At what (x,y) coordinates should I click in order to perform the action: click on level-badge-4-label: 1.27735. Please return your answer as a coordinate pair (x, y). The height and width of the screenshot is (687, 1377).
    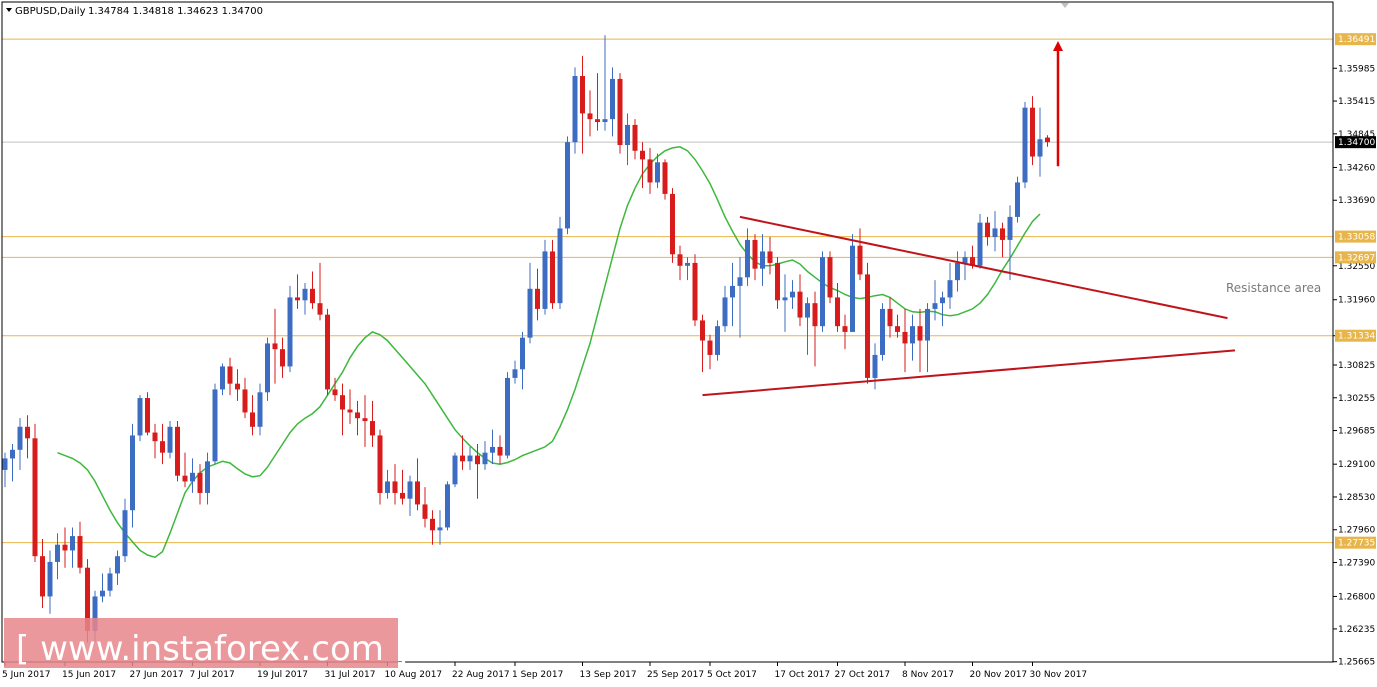
    Looking at the image, I should click on (1356, 544).